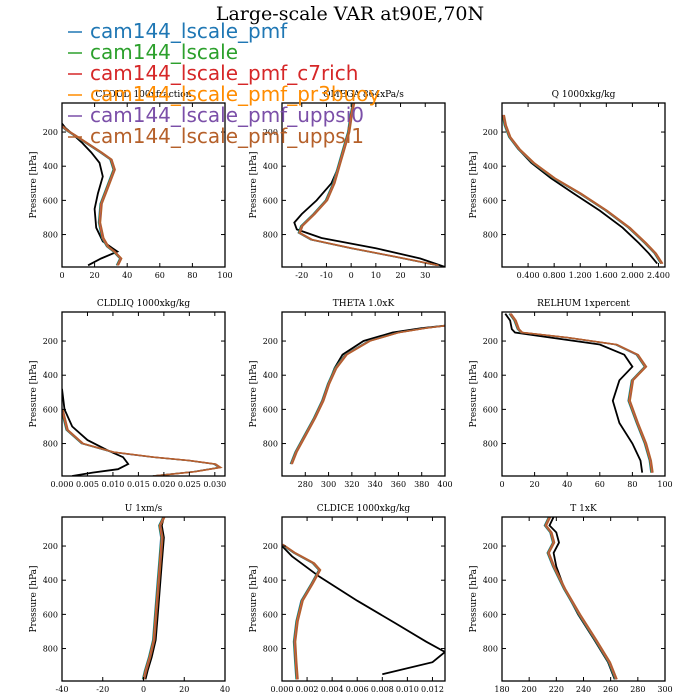 Image resolution: width=700 pixels, height=700 pixels. Describe the element at coordinates (364, 304) in the screenshot. I see `panel-title: THETA 1.0xK` at that location.